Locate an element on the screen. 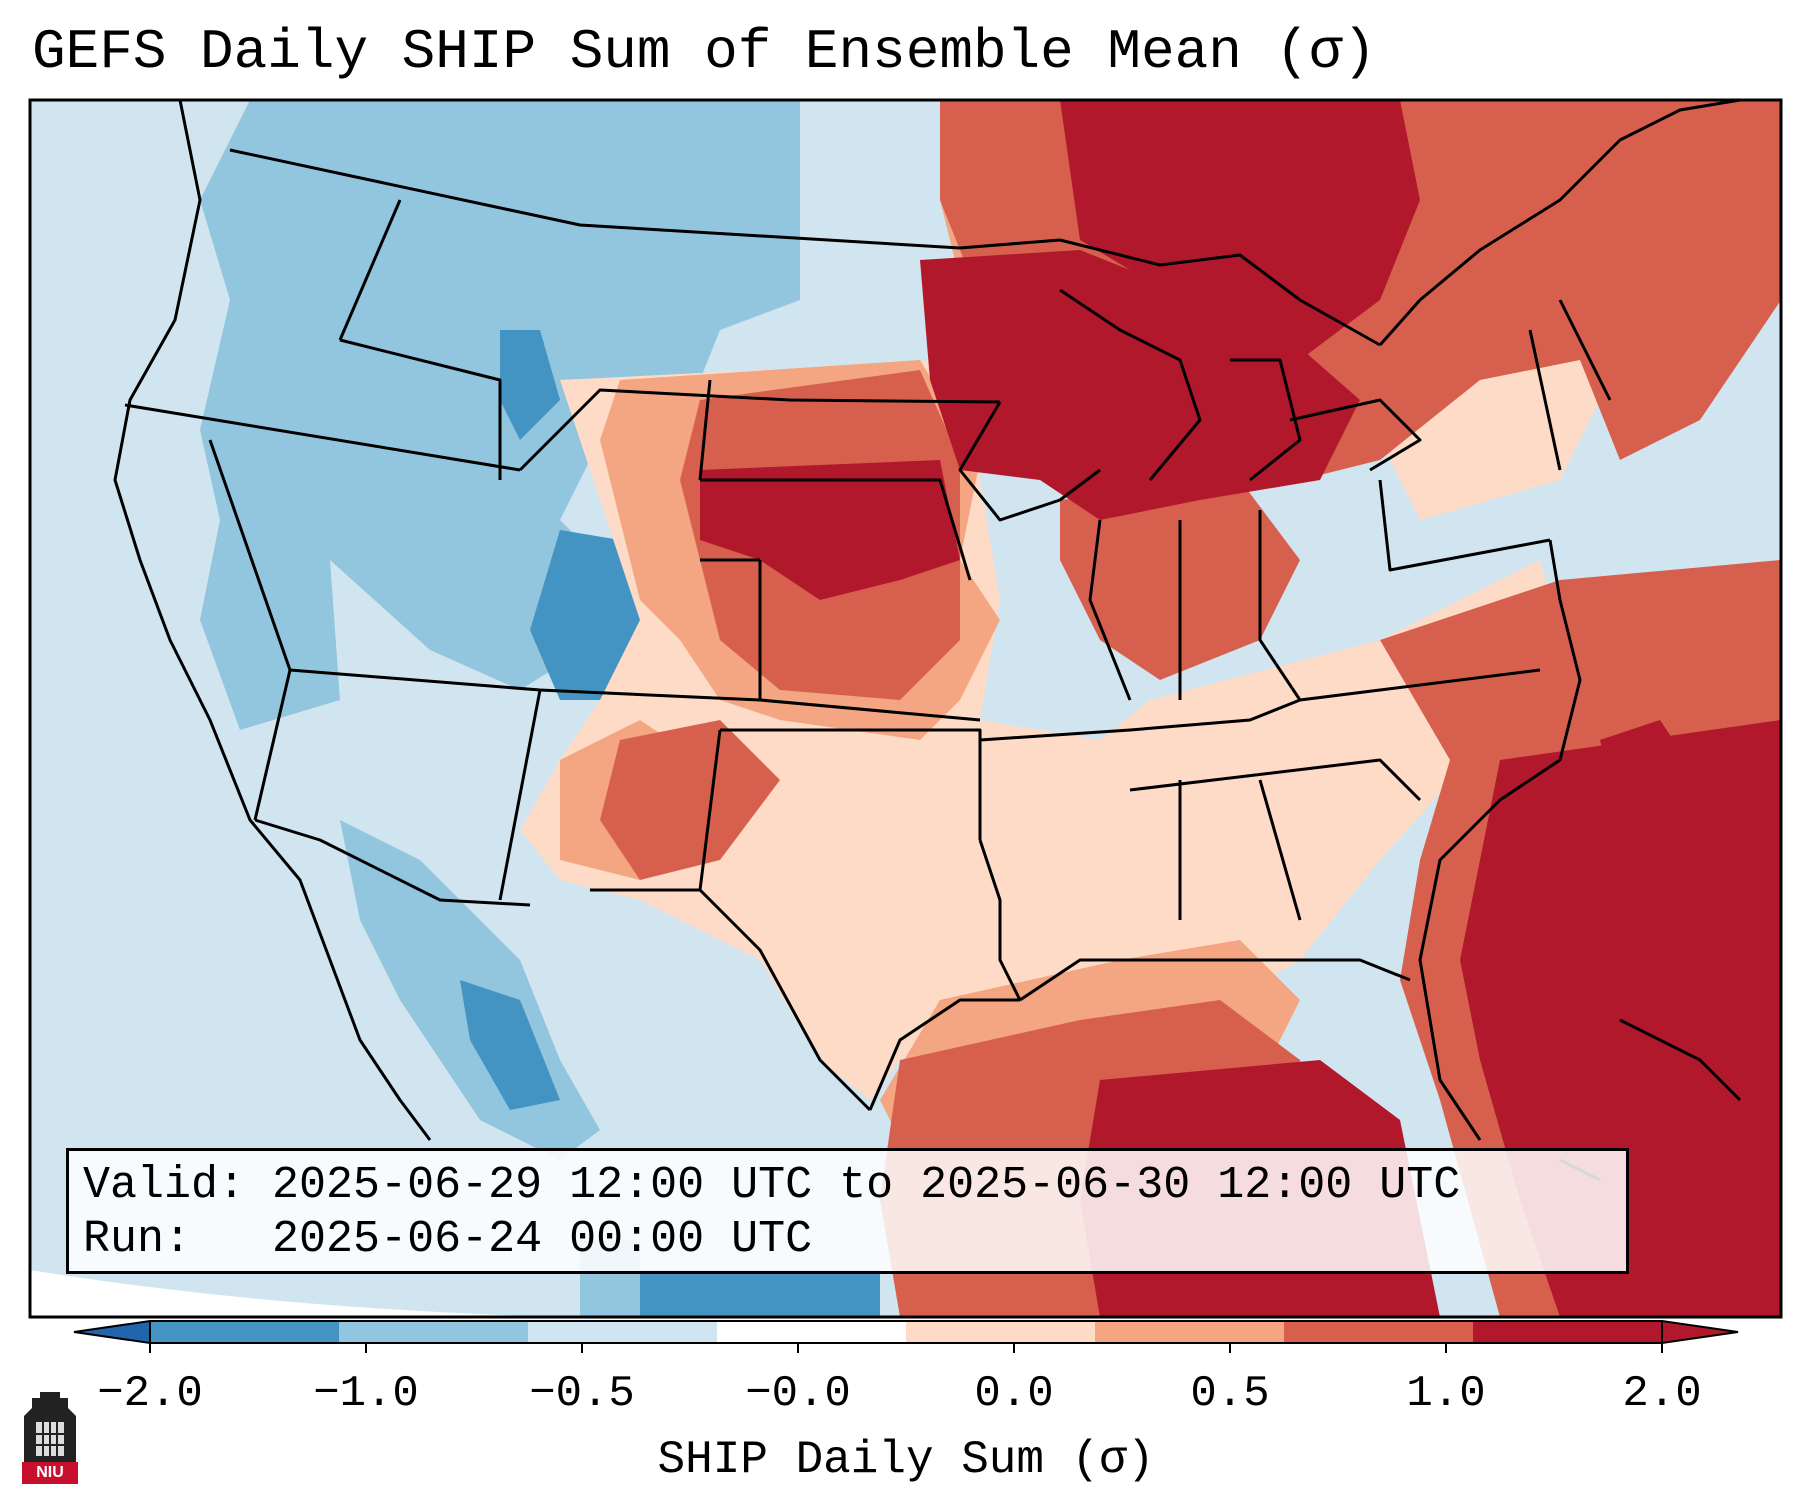  niu-logo: NIU is located at coordinates (50, 1440).